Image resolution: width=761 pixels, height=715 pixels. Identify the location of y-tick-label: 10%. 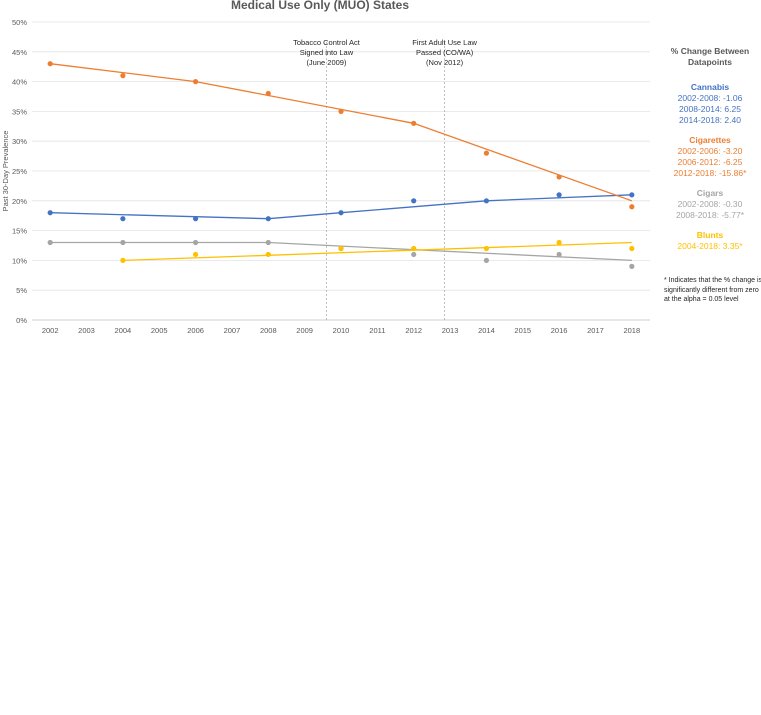
(19, 260).